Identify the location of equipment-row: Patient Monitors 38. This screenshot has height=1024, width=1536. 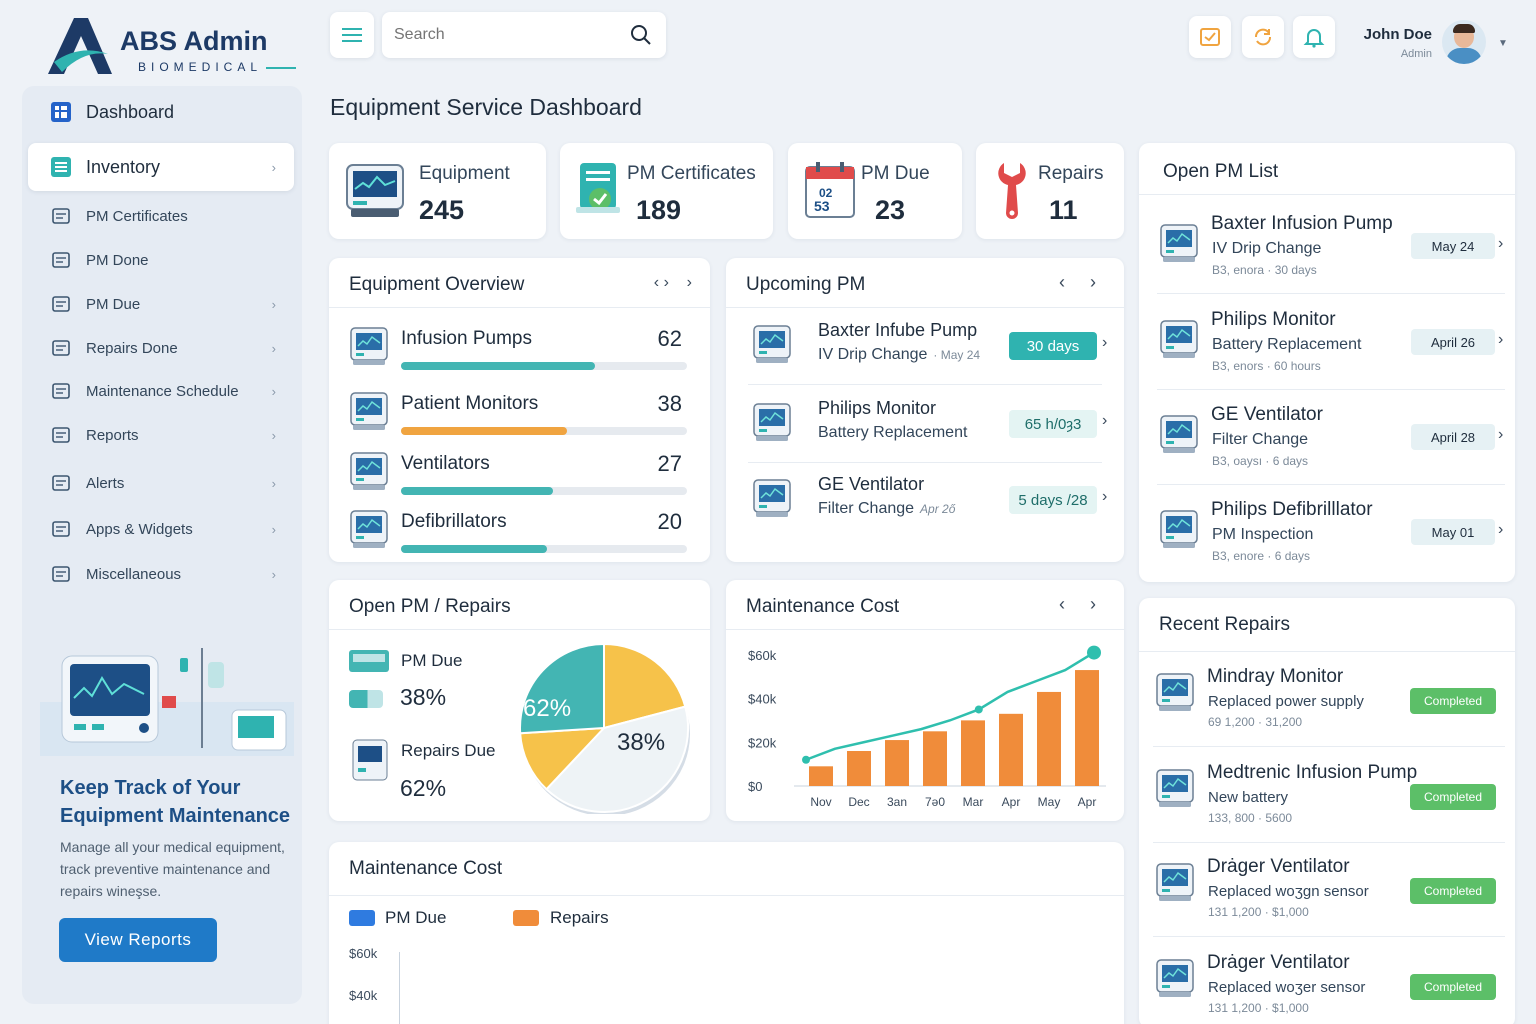
(519, 413).